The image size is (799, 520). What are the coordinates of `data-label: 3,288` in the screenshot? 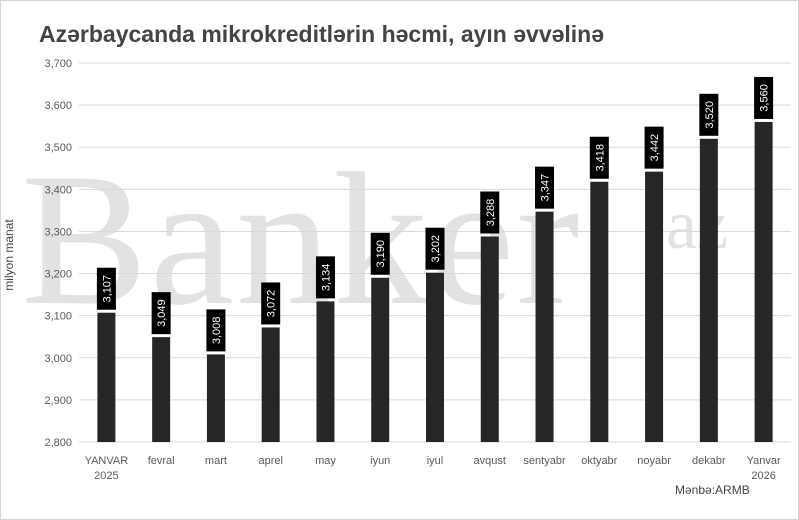 It's located at (491, 213).